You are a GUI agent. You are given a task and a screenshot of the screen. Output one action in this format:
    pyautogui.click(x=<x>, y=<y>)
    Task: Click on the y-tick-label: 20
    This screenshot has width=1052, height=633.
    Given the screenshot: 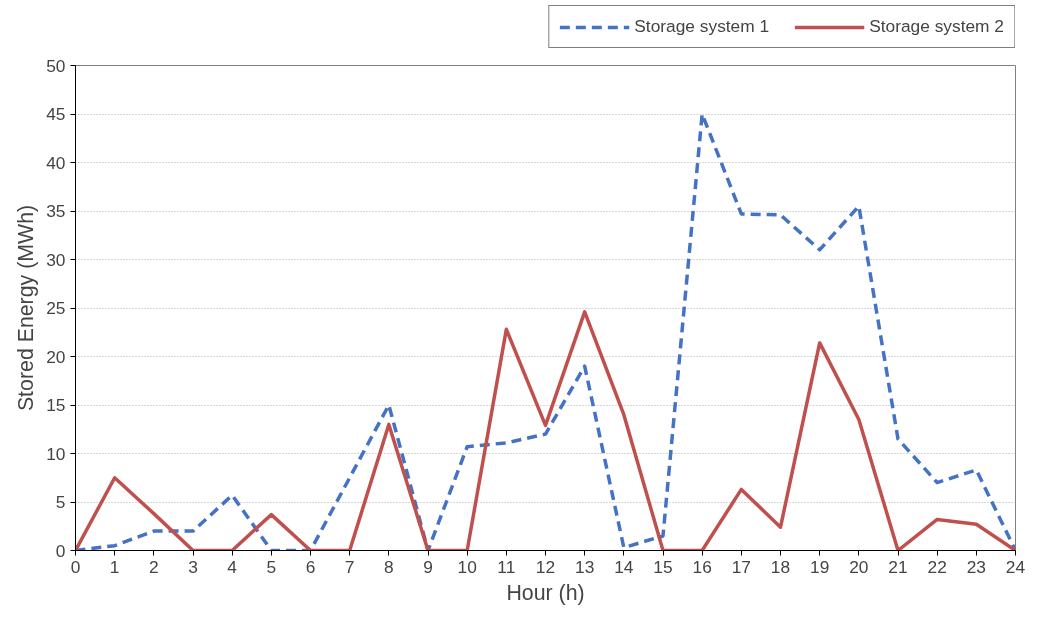 What is the action you would take?
    pyautogui.click(x=56, y=356)
    